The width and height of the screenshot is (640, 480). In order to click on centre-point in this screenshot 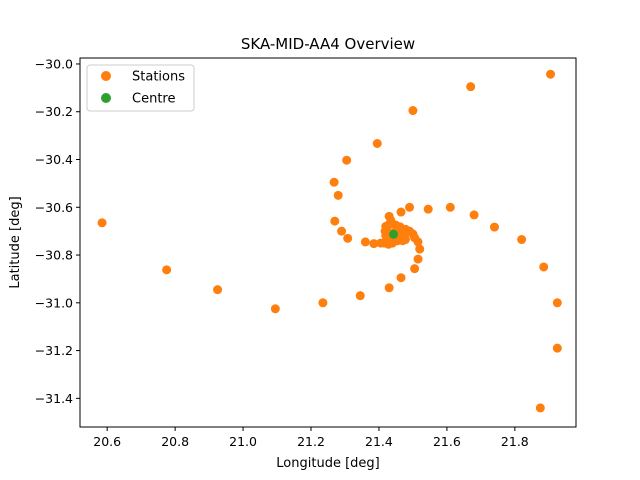, I will do `click(394, 234)`.